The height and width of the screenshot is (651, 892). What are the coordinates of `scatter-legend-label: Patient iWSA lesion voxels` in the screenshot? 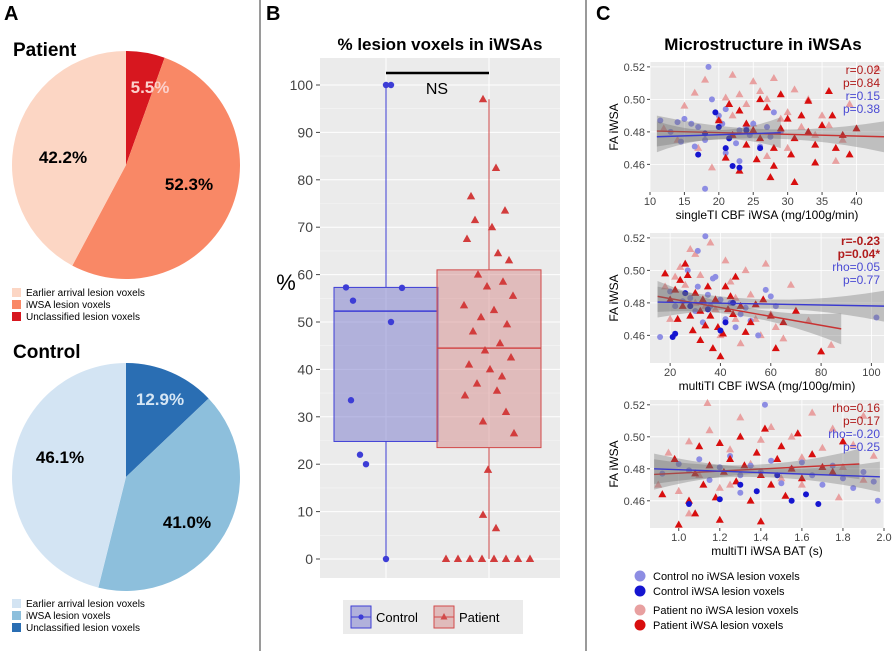 It's located at (718, 626).